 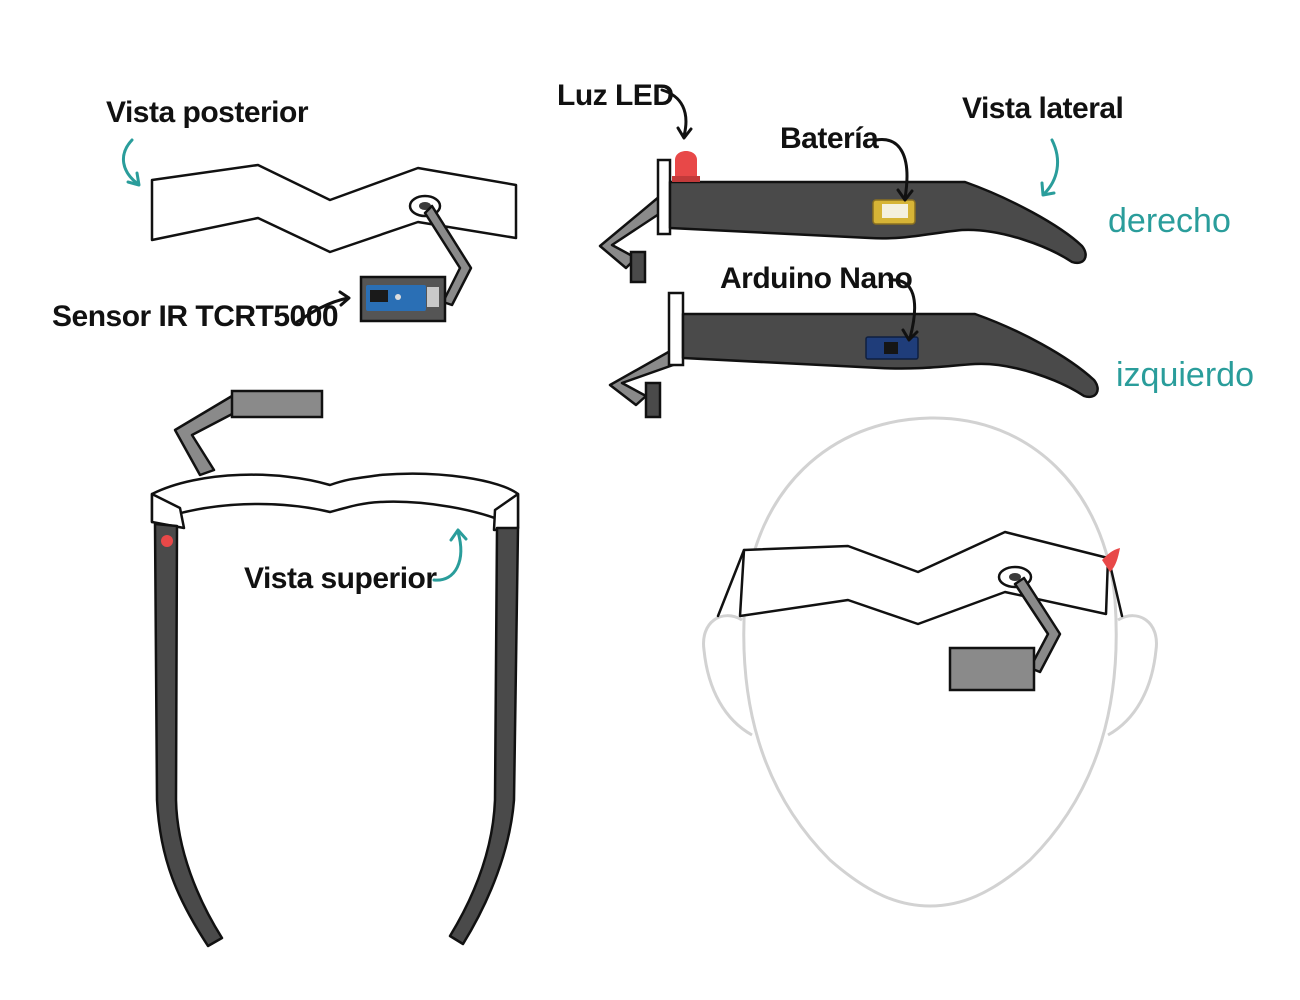 I want to click on head-left-temple-line, so click(x=731, y=583).